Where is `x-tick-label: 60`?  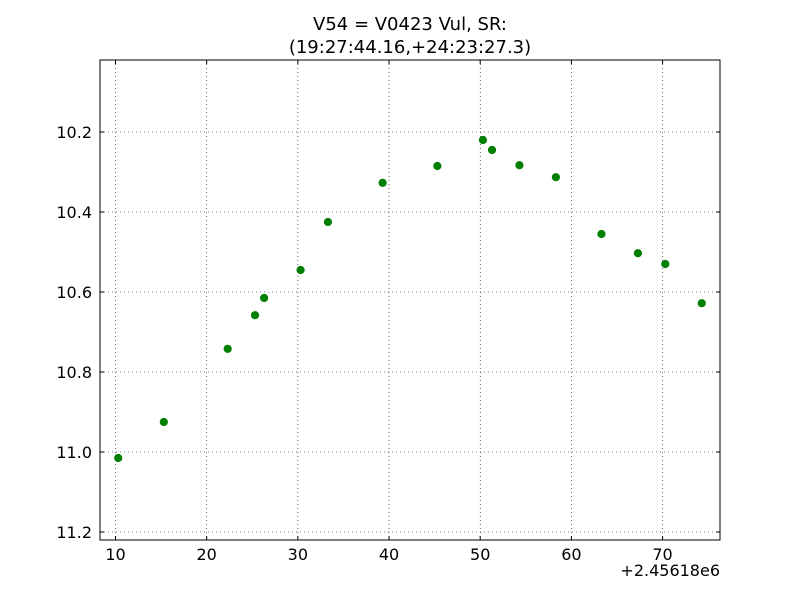
x-tick-label: 60 is located at coordinates (571, 554).